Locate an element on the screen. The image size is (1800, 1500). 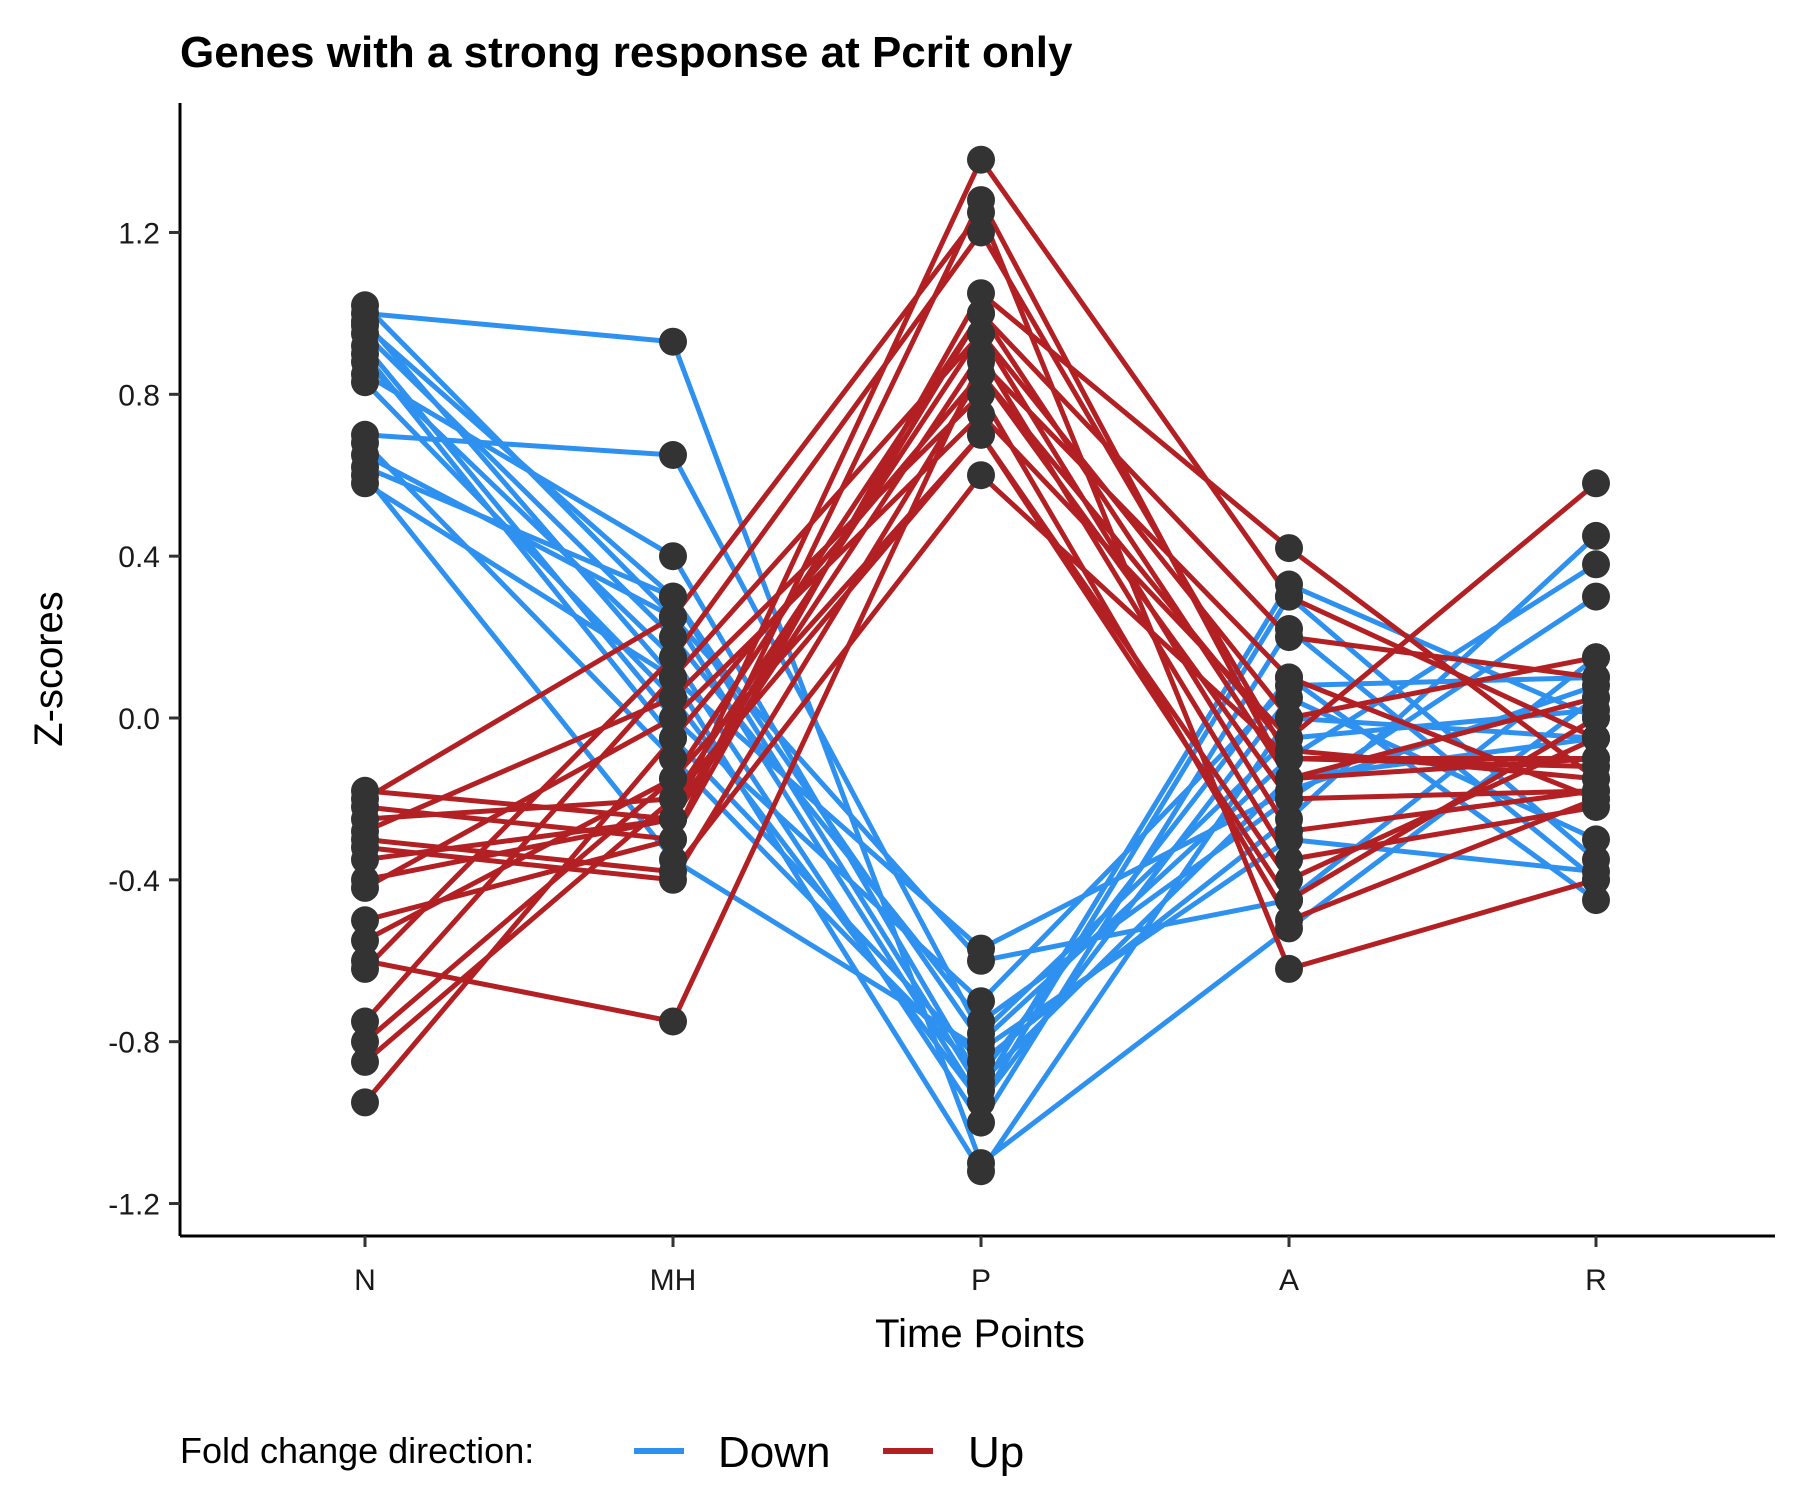
data-point-up-17-R is located at coordinates (1596, 718).